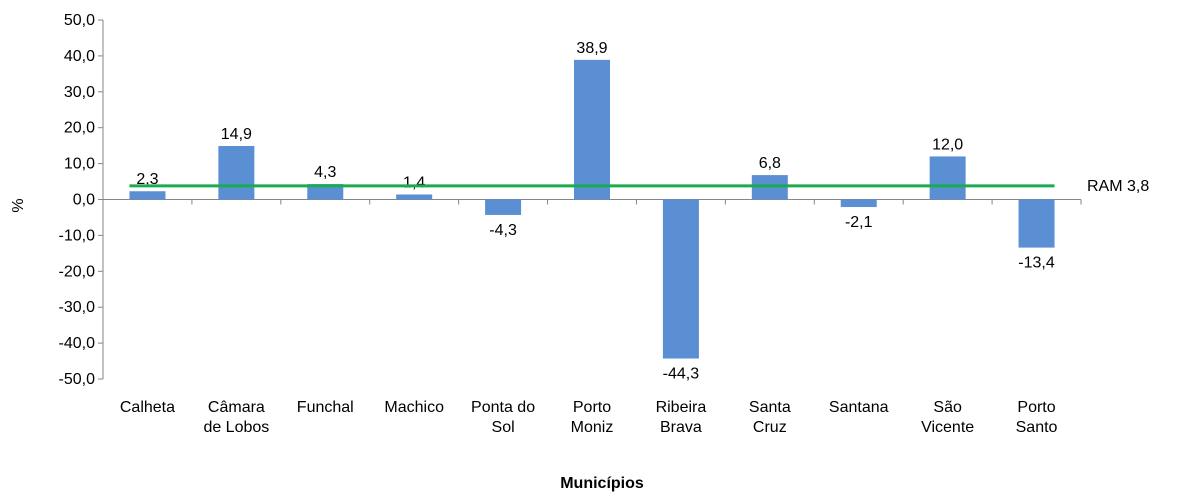 This screenshot has height=495, width=1184. What do you see at coordinates (681, 374) in the screenshot?
I see `data-label: -44,3` at bounding box center [681, 374].